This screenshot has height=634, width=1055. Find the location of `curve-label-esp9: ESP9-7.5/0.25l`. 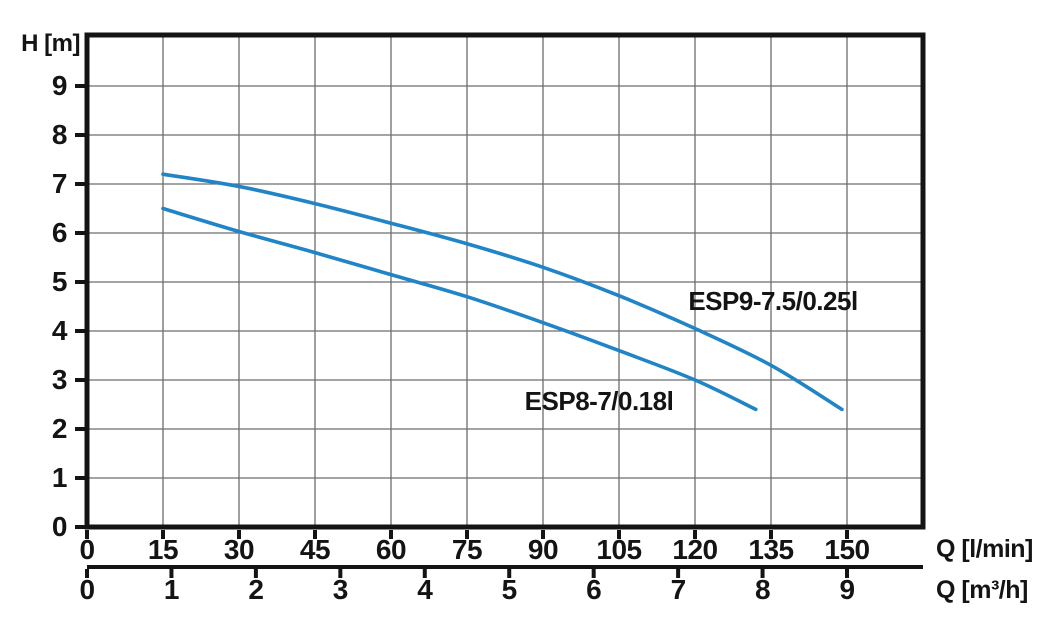

curve-label-esp9: ESP9-7.5/0.25l is located at coordinates (773, 301).